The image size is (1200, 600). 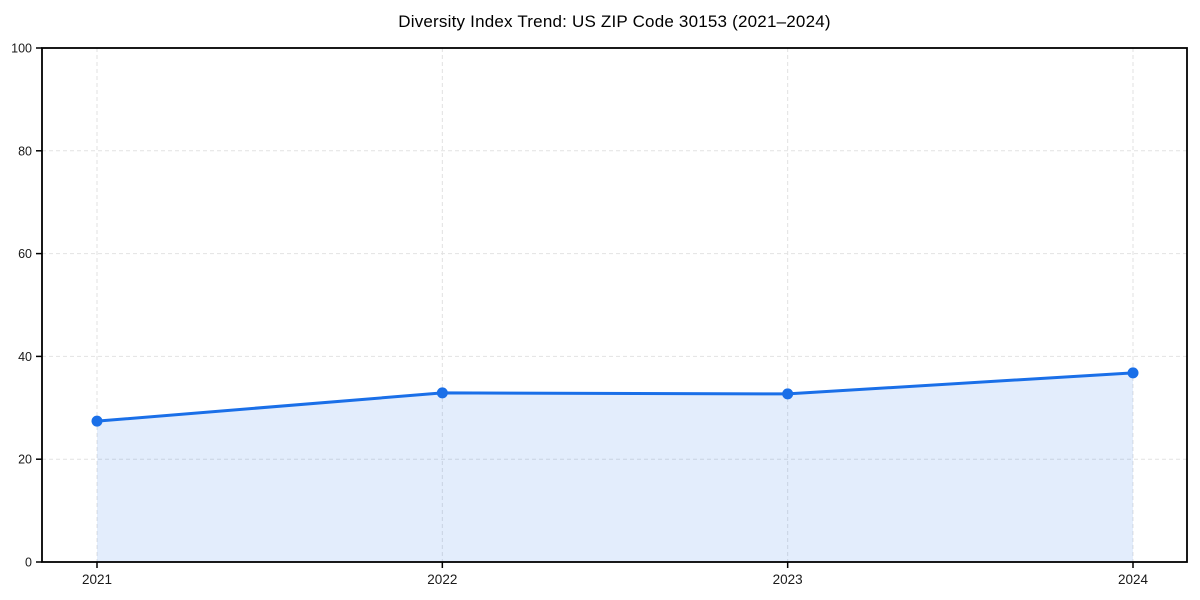 What do you see at coordinates (97, 421) in the screenshot?
I see `data-point-2021` at bounding box center [97, 421].